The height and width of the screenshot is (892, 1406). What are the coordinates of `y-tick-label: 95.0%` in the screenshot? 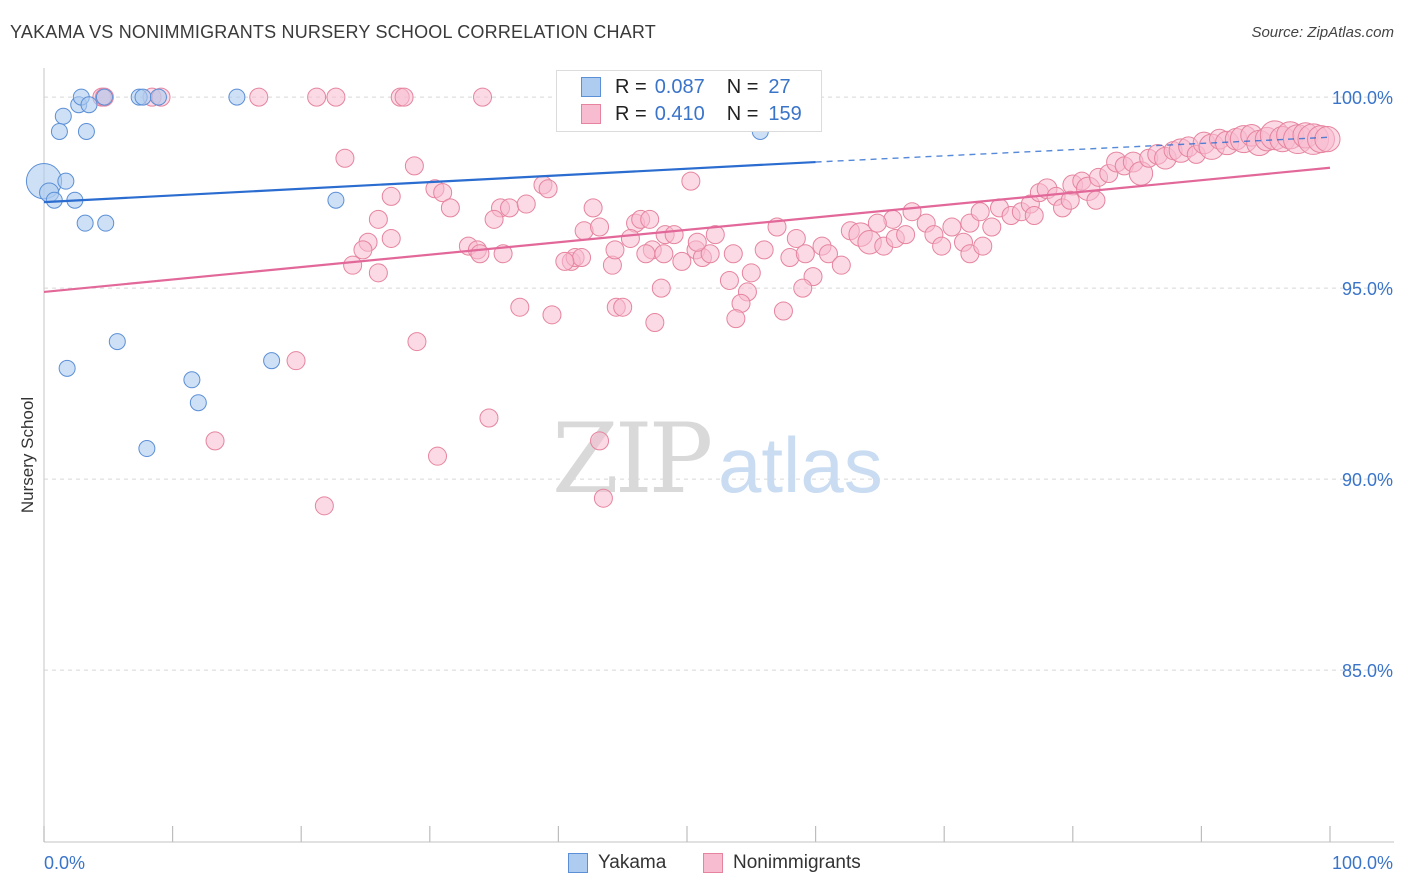 It's located at (1367, 289).